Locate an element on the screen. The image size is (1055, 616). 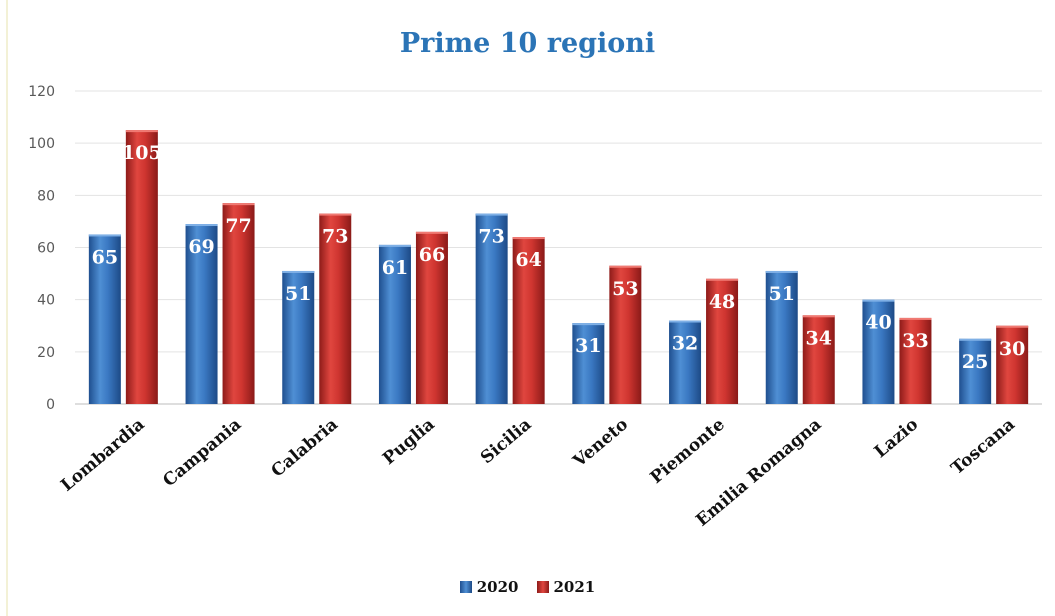
y-tick-label: 100 is located at coordinates (41, 144).